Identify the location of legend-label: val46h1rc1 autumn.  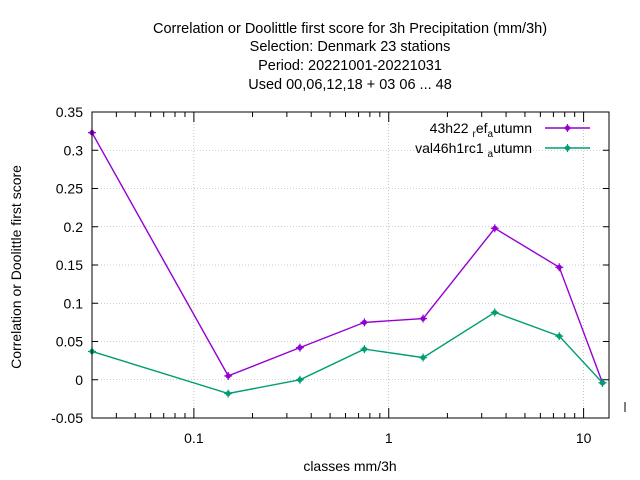
(473, 150).